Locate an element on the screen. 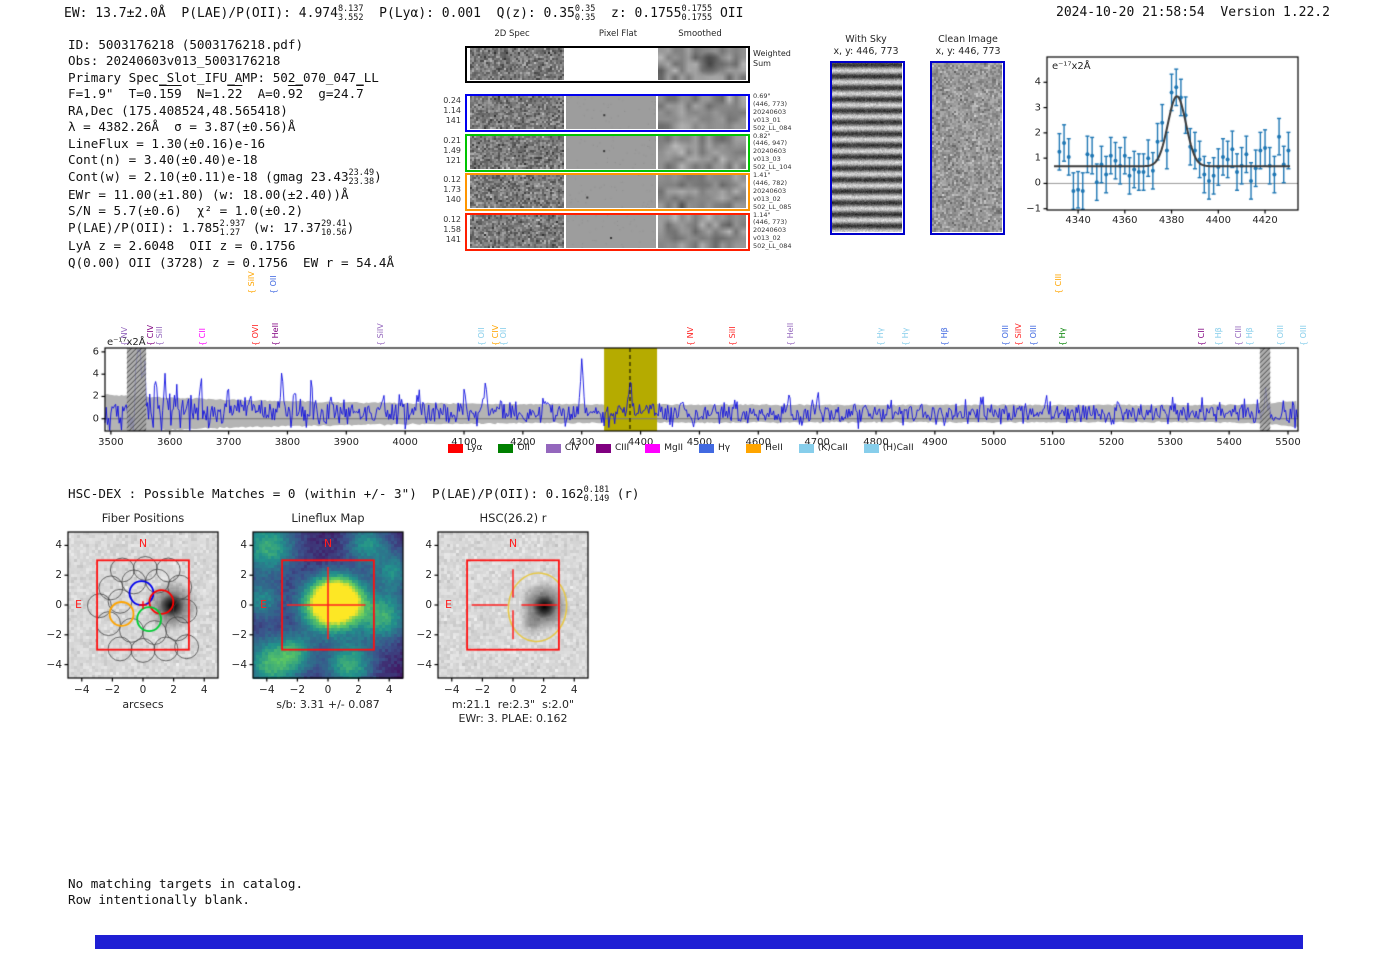 The width and height of the screenshot is (1400, 953). x-tick-label: 0 is located at coordinates (328, 690).